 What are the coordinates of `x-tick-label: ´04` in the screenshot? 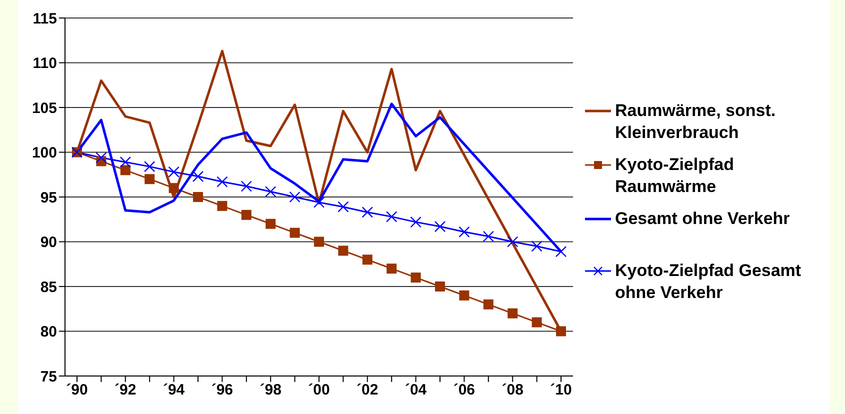 It's located at (416, 390).